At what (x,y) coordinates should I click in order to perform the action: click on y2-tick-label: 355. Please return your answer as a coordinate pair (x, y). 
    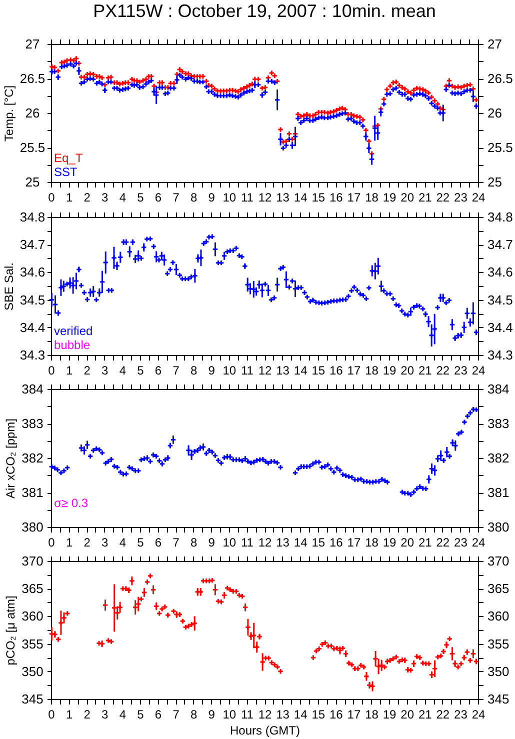
    Looking at the image, I should click on (499, 644).